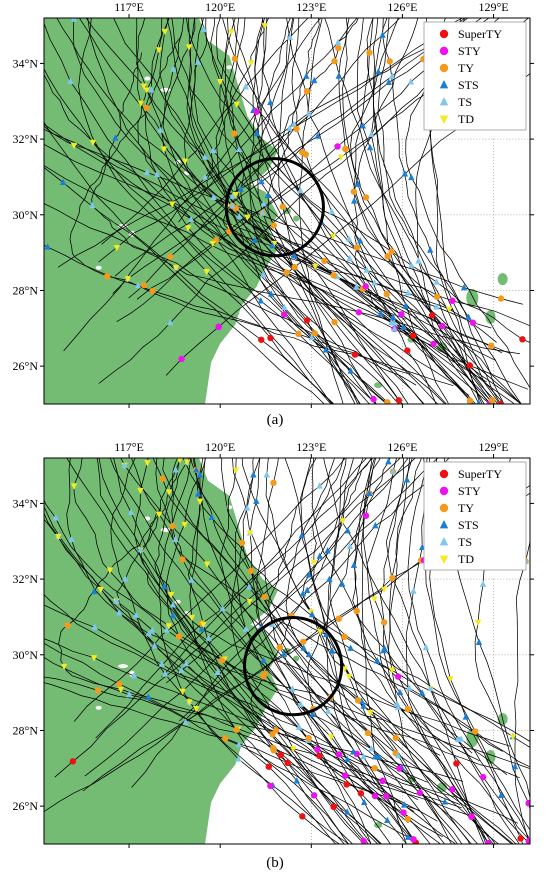  What do you see at coordinates (466, 68) in the screenshot?
I see `legend-label: TY` at bounding box center [466, 68].